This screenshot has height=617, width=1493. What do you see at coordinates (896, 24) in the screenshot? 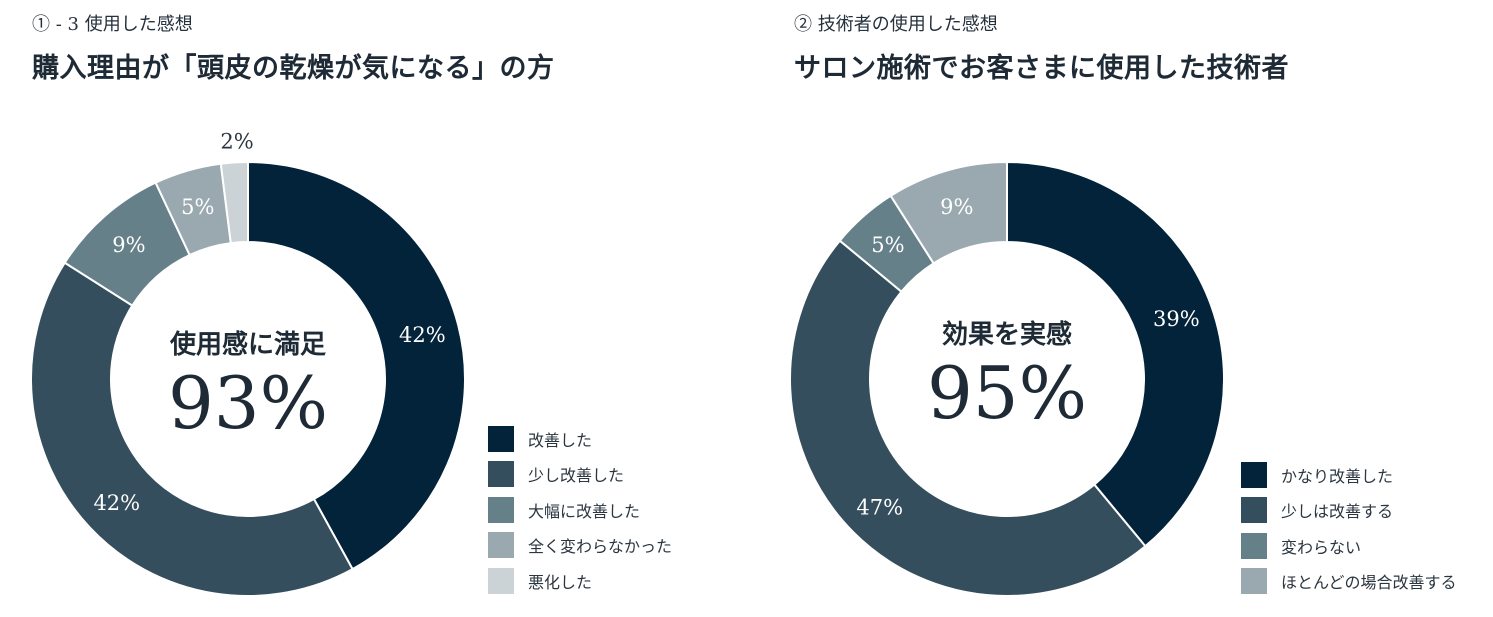
I see `chart-2-subtitle: ② 技術者の使用した感想` at bounding box center [896, 24].